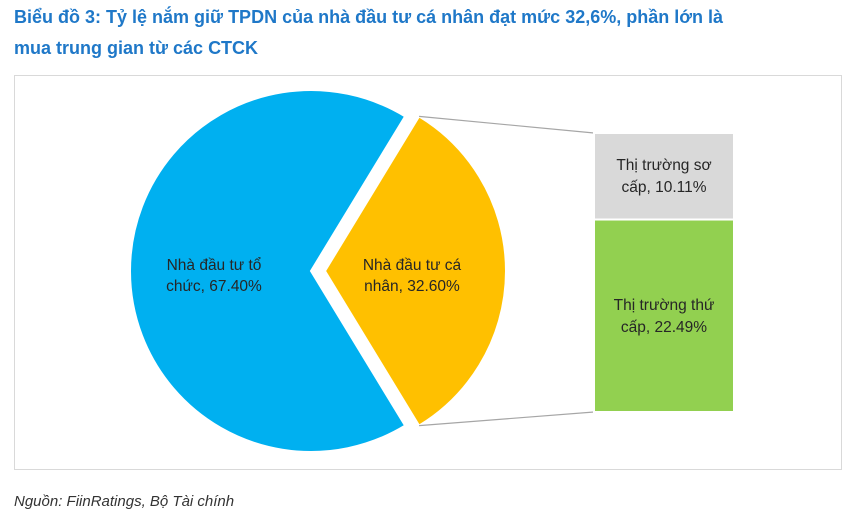 The width and height of the screenshot is (866, 524). What do you see at coordinates (664, 305) in the screenshot?
I see `bar-label-thu-cap-line1: Thị trường thứ` at bounding box center [664, 305].